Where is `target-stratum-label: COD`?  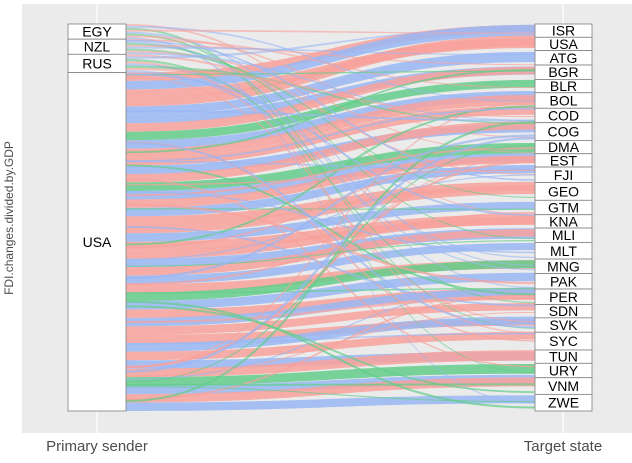
target-stratum-label: COD is located at coordinates (563, 115).